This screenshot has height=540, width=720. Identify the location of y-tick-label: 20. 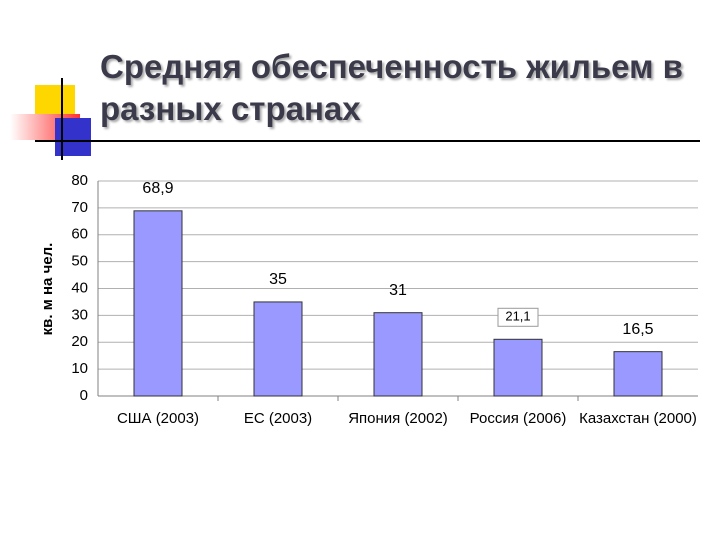
(79, 341).